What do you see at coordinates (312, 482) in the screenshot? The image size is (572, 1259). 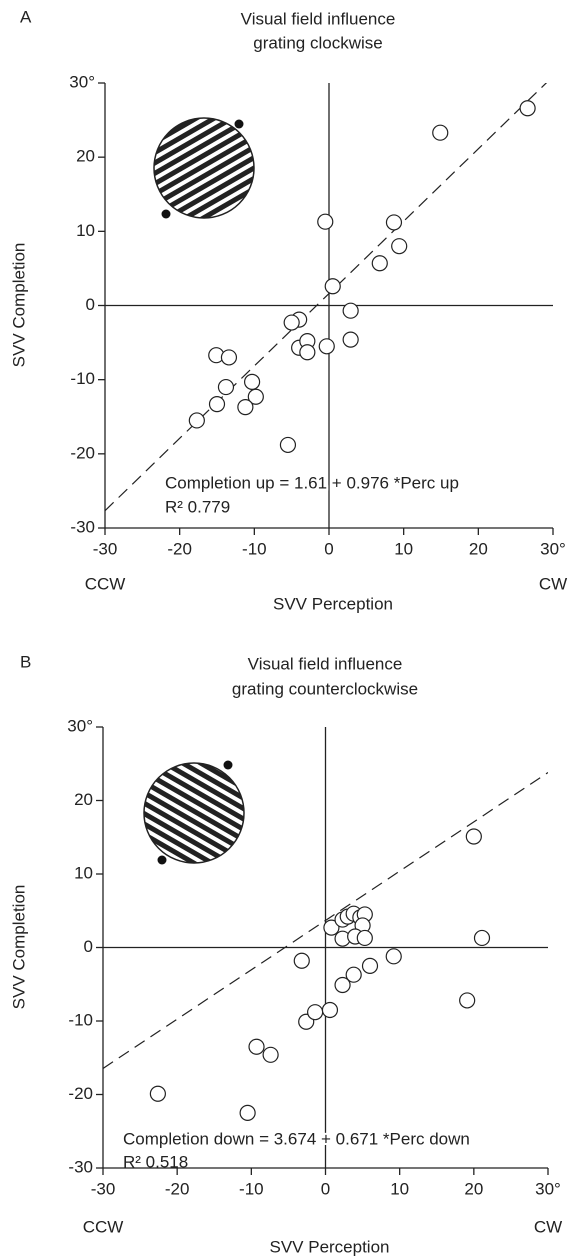 I see `fit-equation: Completion up = 1.61 + 0.976 *Perc up` at bounding box center [312, 482].